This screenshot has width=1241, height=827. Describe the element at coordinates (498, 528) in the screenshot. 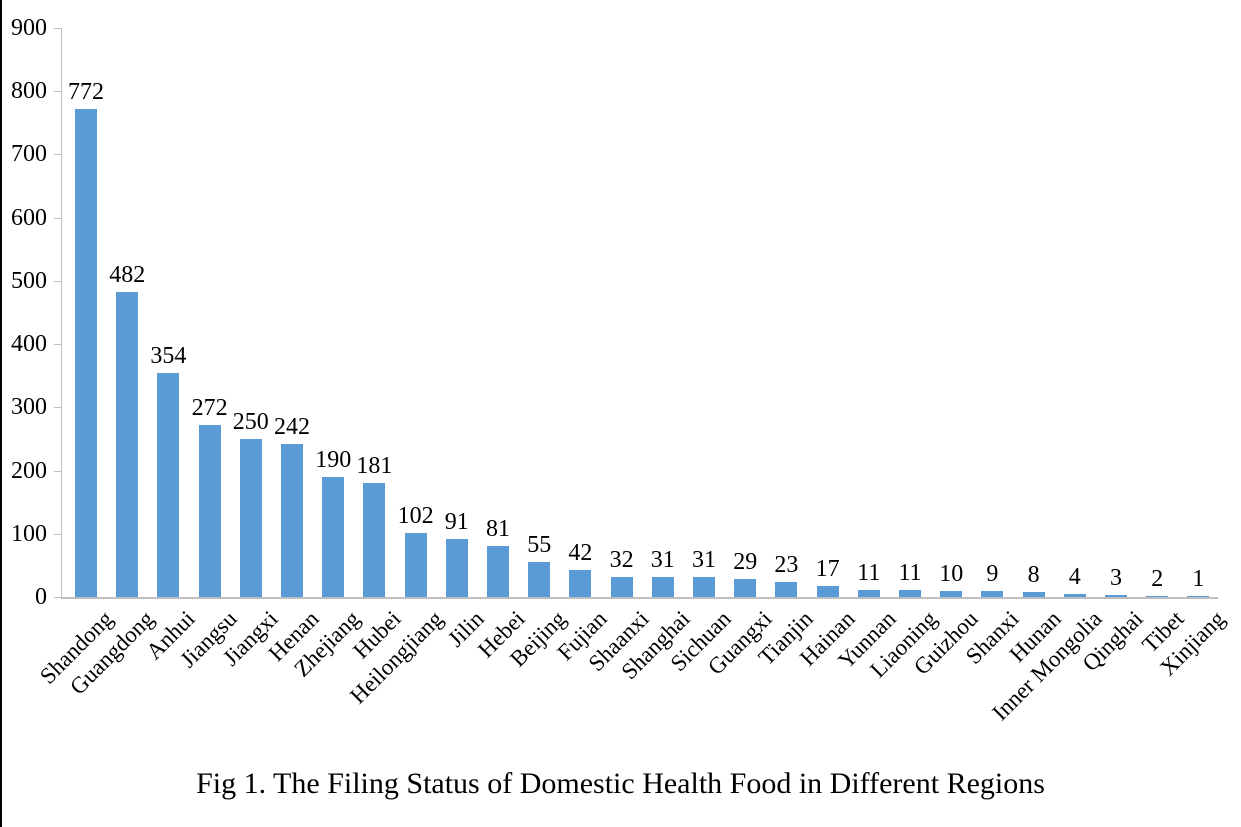

I see `bar-value-label: 81` at that location.